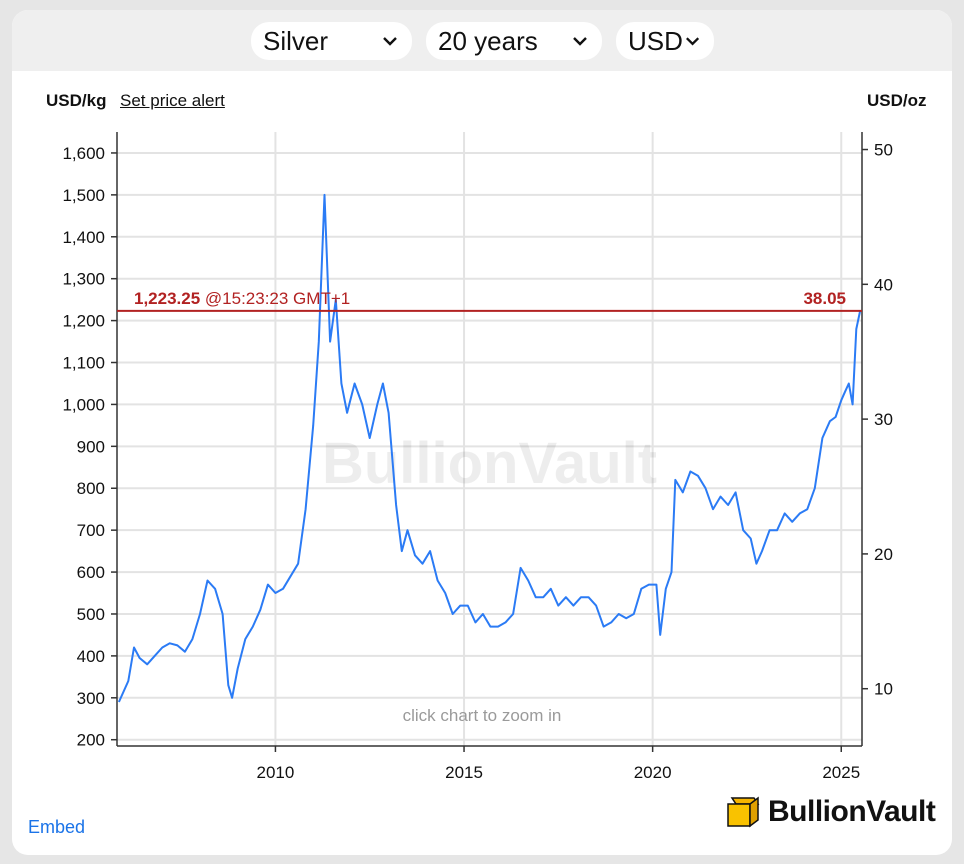 Image resolution: width=964 pixels, height=864 pixels. Describe the element at coordinates (57, 827) in the screenshot. I see `embed-link: Embed` at that location.